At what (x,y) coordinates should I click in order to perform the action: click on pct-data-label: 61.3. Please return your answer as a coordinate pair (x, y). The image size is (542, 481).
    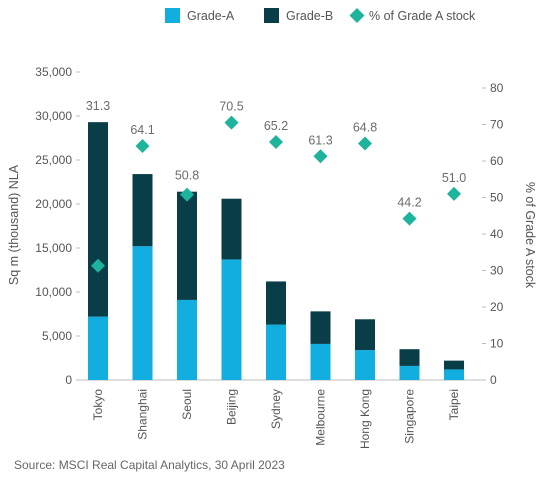
    Looking at the image, I should click on (320, 140).